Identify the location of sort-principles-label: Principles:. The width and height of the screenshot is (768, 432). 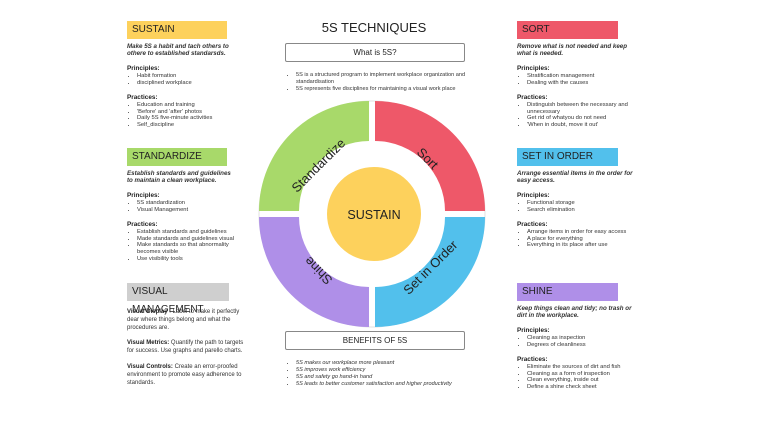
(533, 68).